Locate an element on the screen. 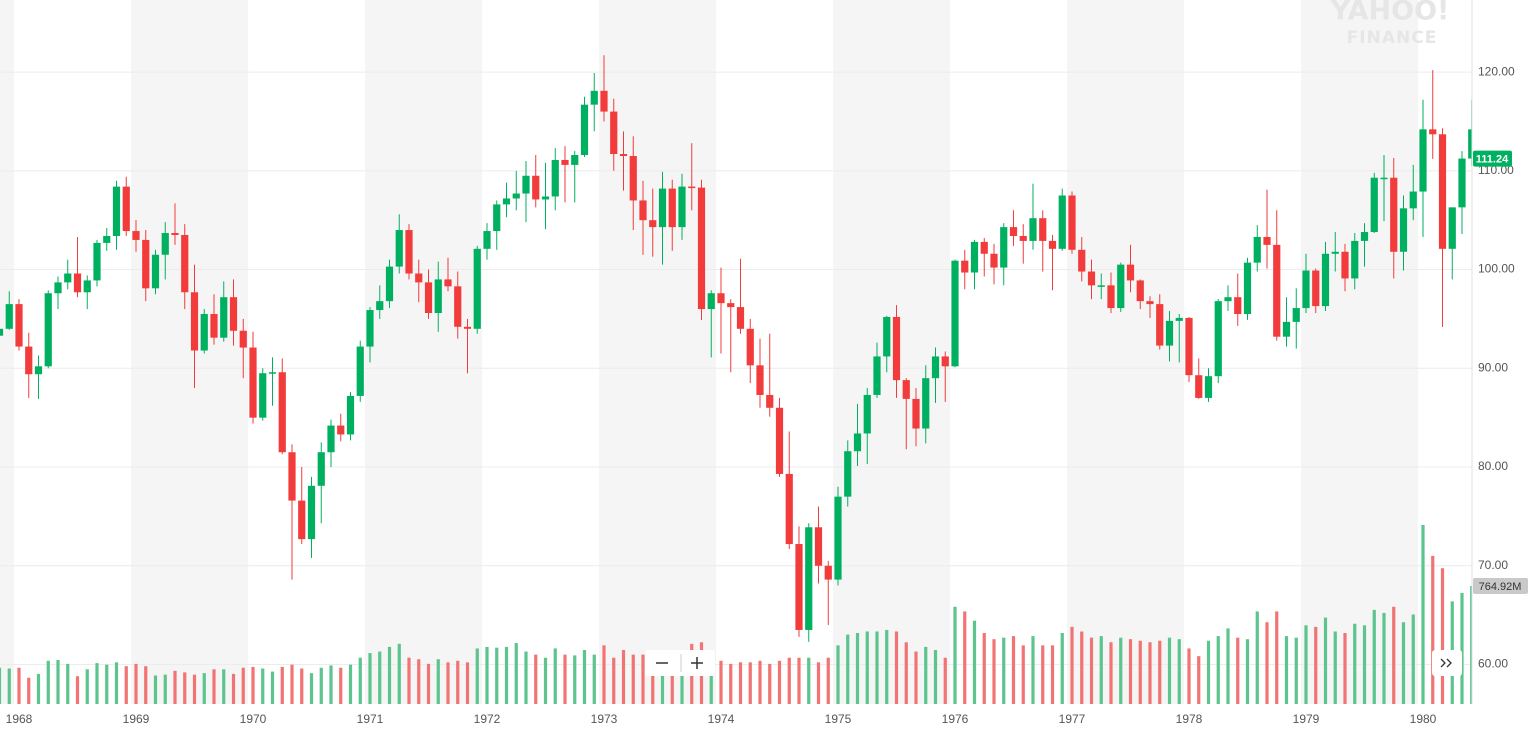 This screenshot has width=1536, height=734. scroll-box is located at coordinates (1447, 663).